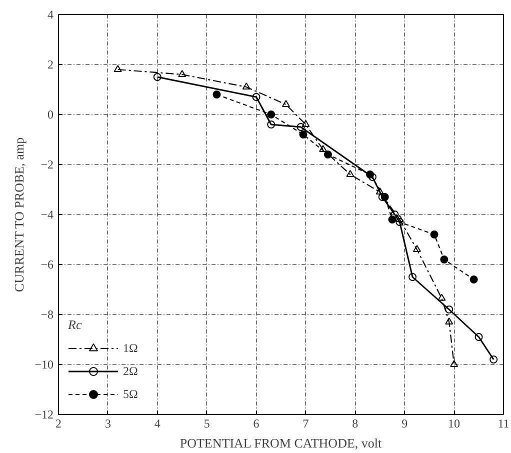 The image size is (511, 453). Describe the element at coordinates (405, 423) in the screenshot. I see `x-tick-label: 9` at that location.